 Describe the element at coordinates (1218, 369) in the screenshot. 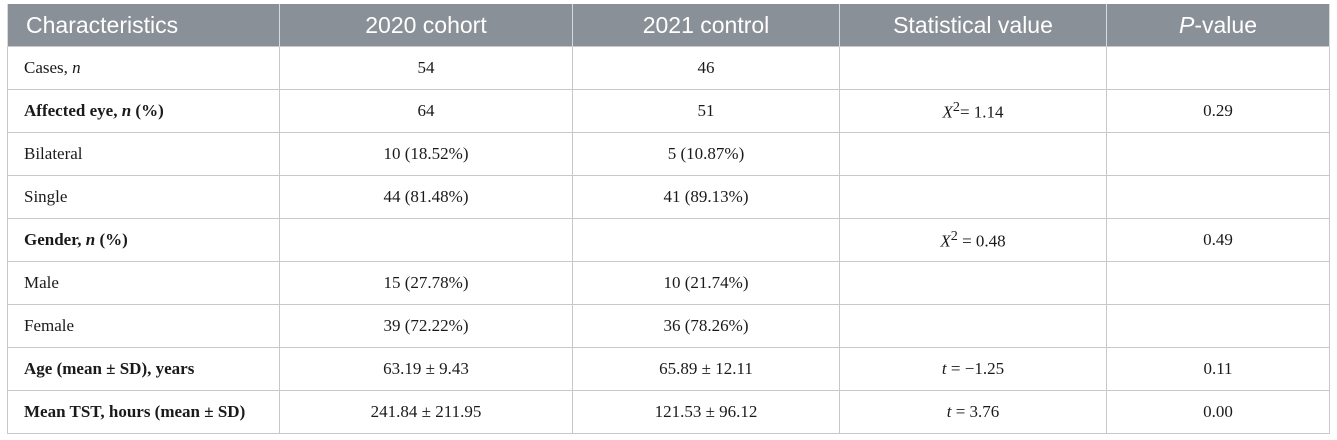

I see `cell-p: 0.11` at that location.